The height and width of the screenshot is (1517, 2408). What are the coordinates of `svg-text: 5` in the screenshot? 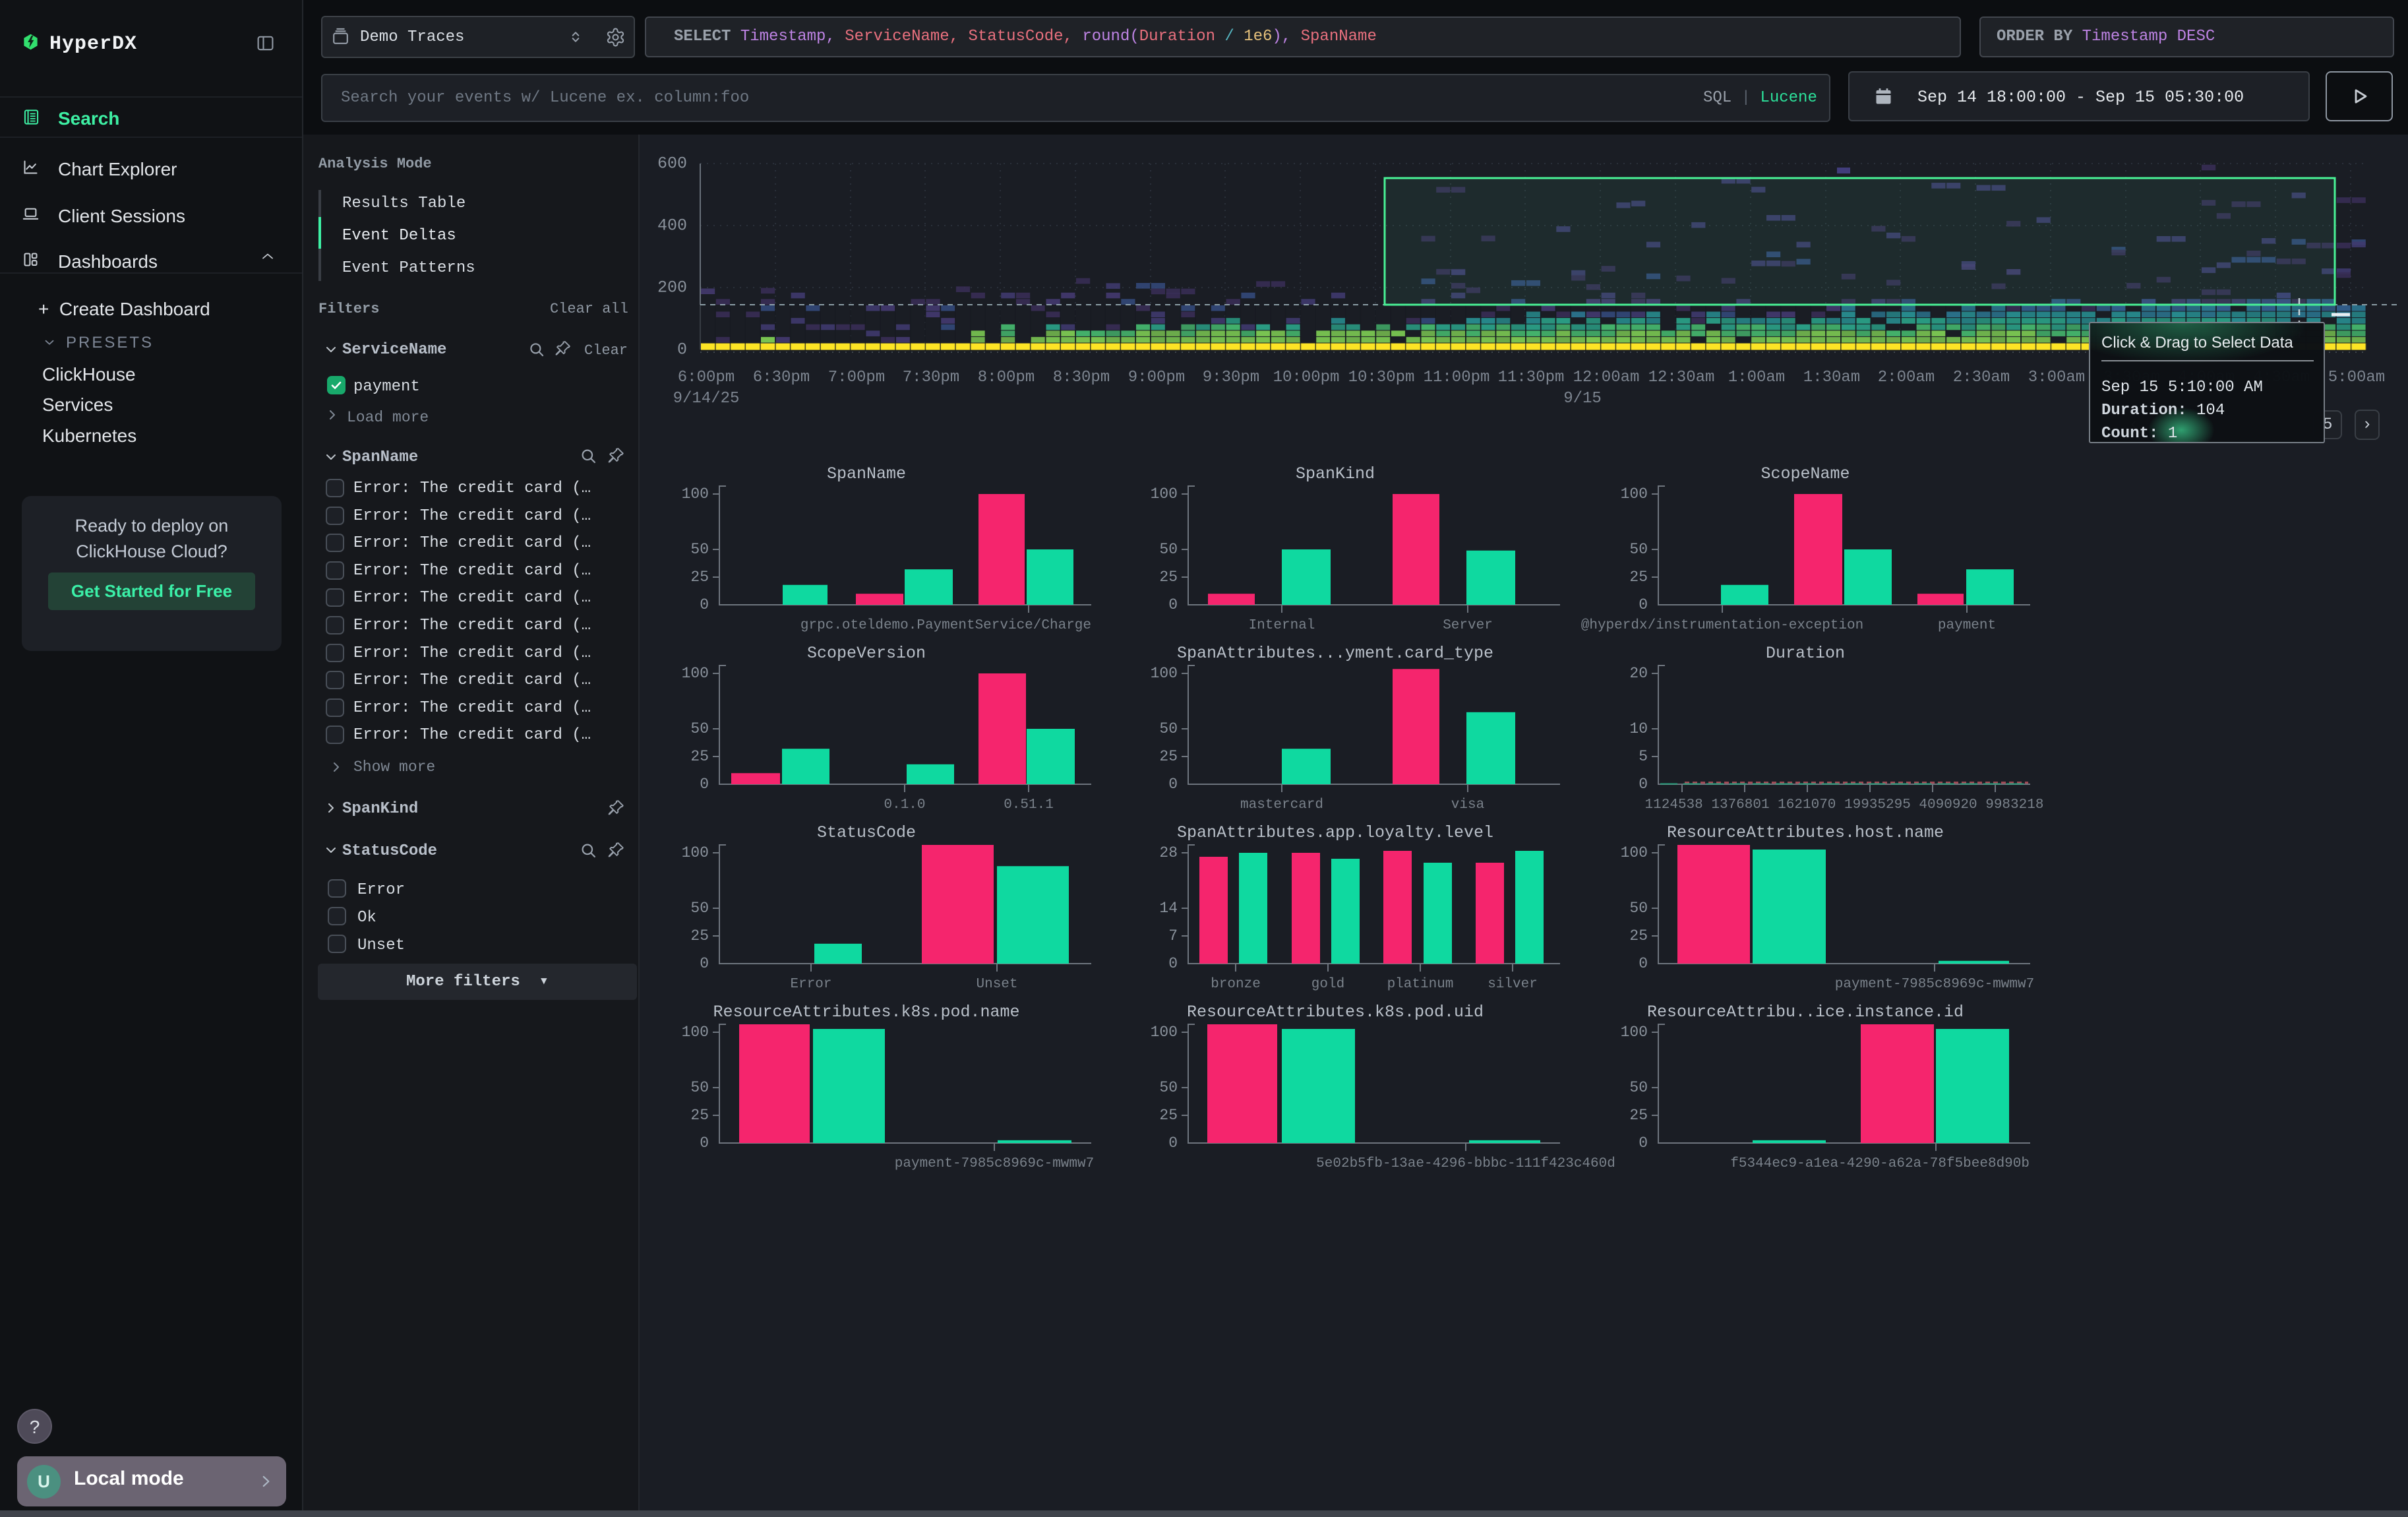 It's located at (1644, 756).